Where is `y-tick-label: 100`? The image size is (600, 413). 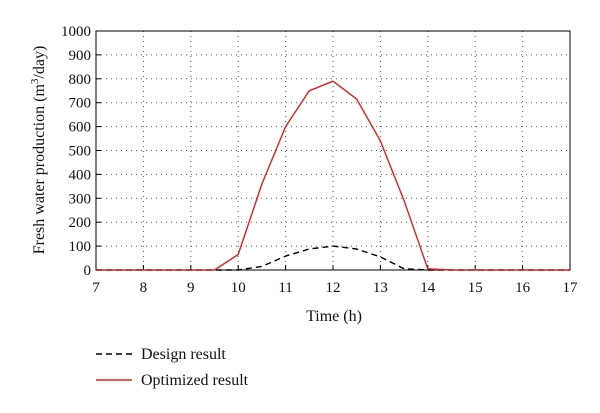
y-tick-label: 100 is located at coordinates (80, 247).